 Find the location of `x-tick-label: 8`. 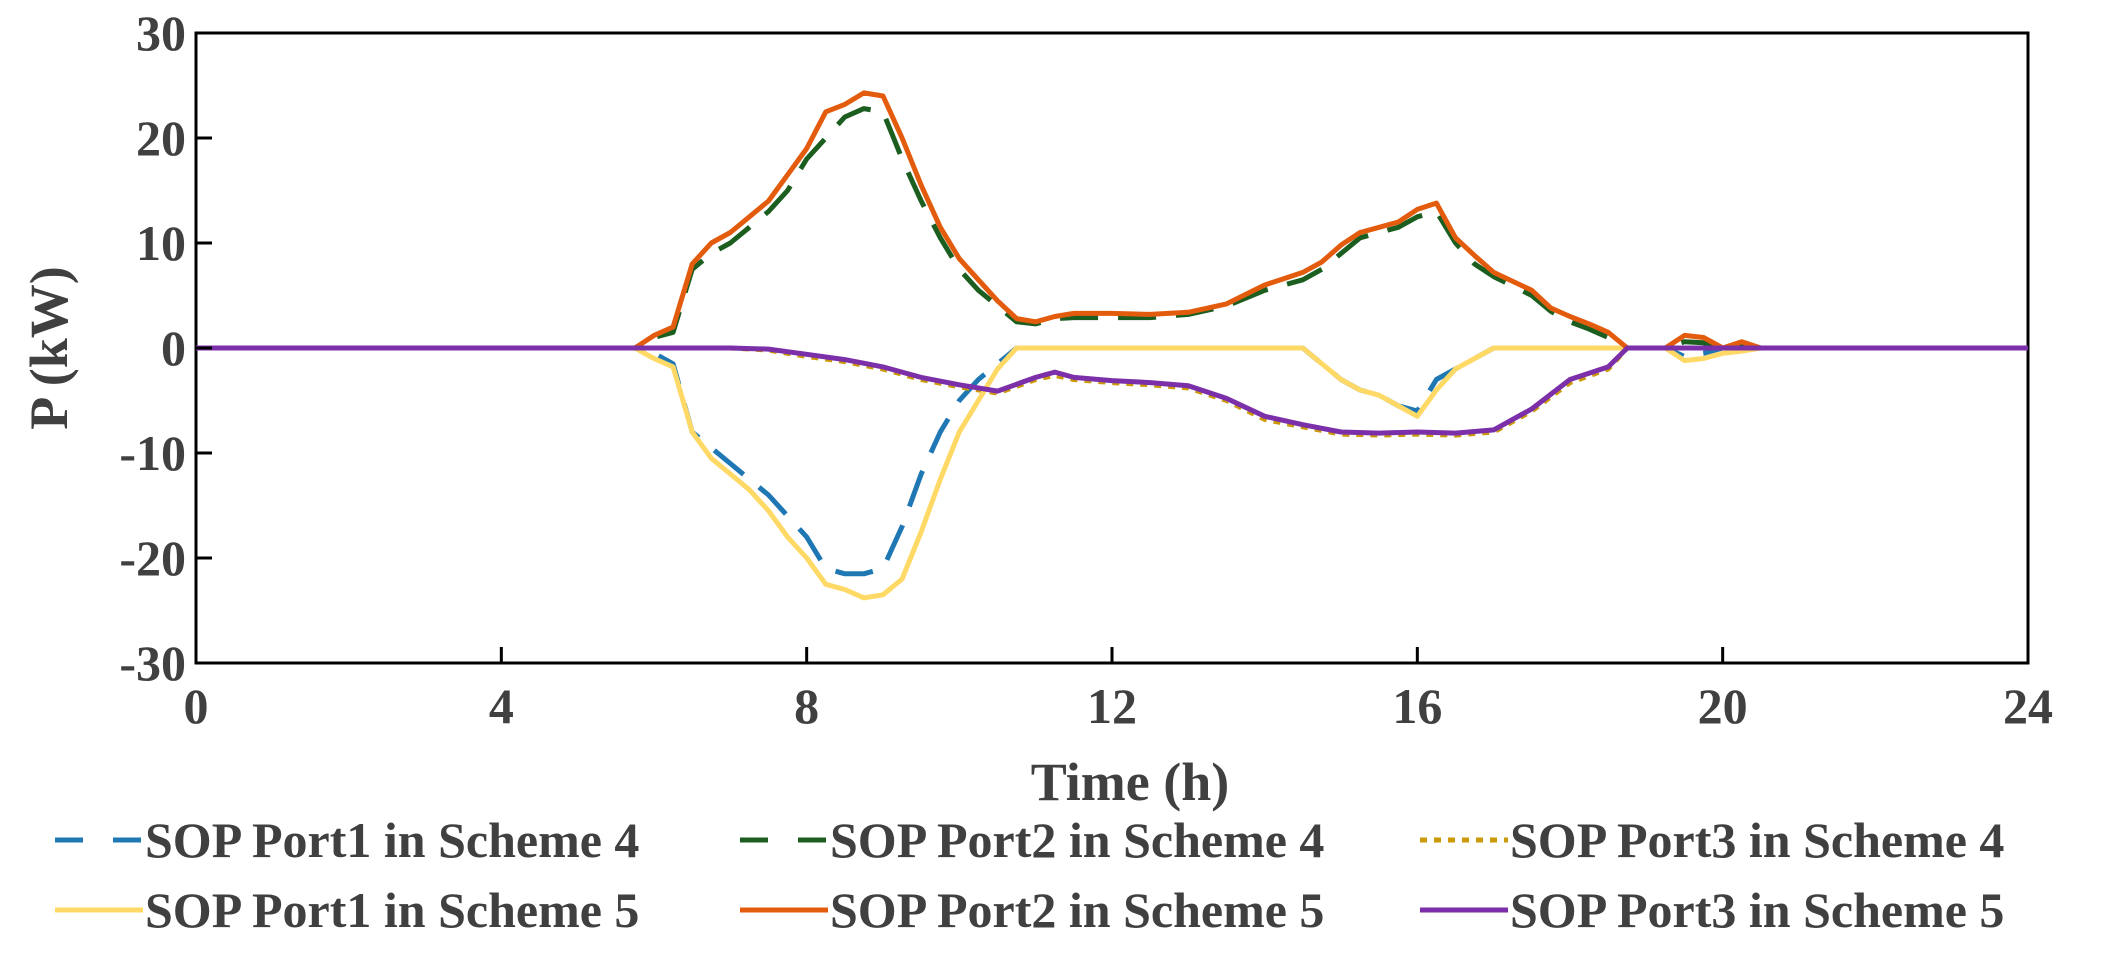

x-tick-label: 8 is located at coordinates (806, 706).